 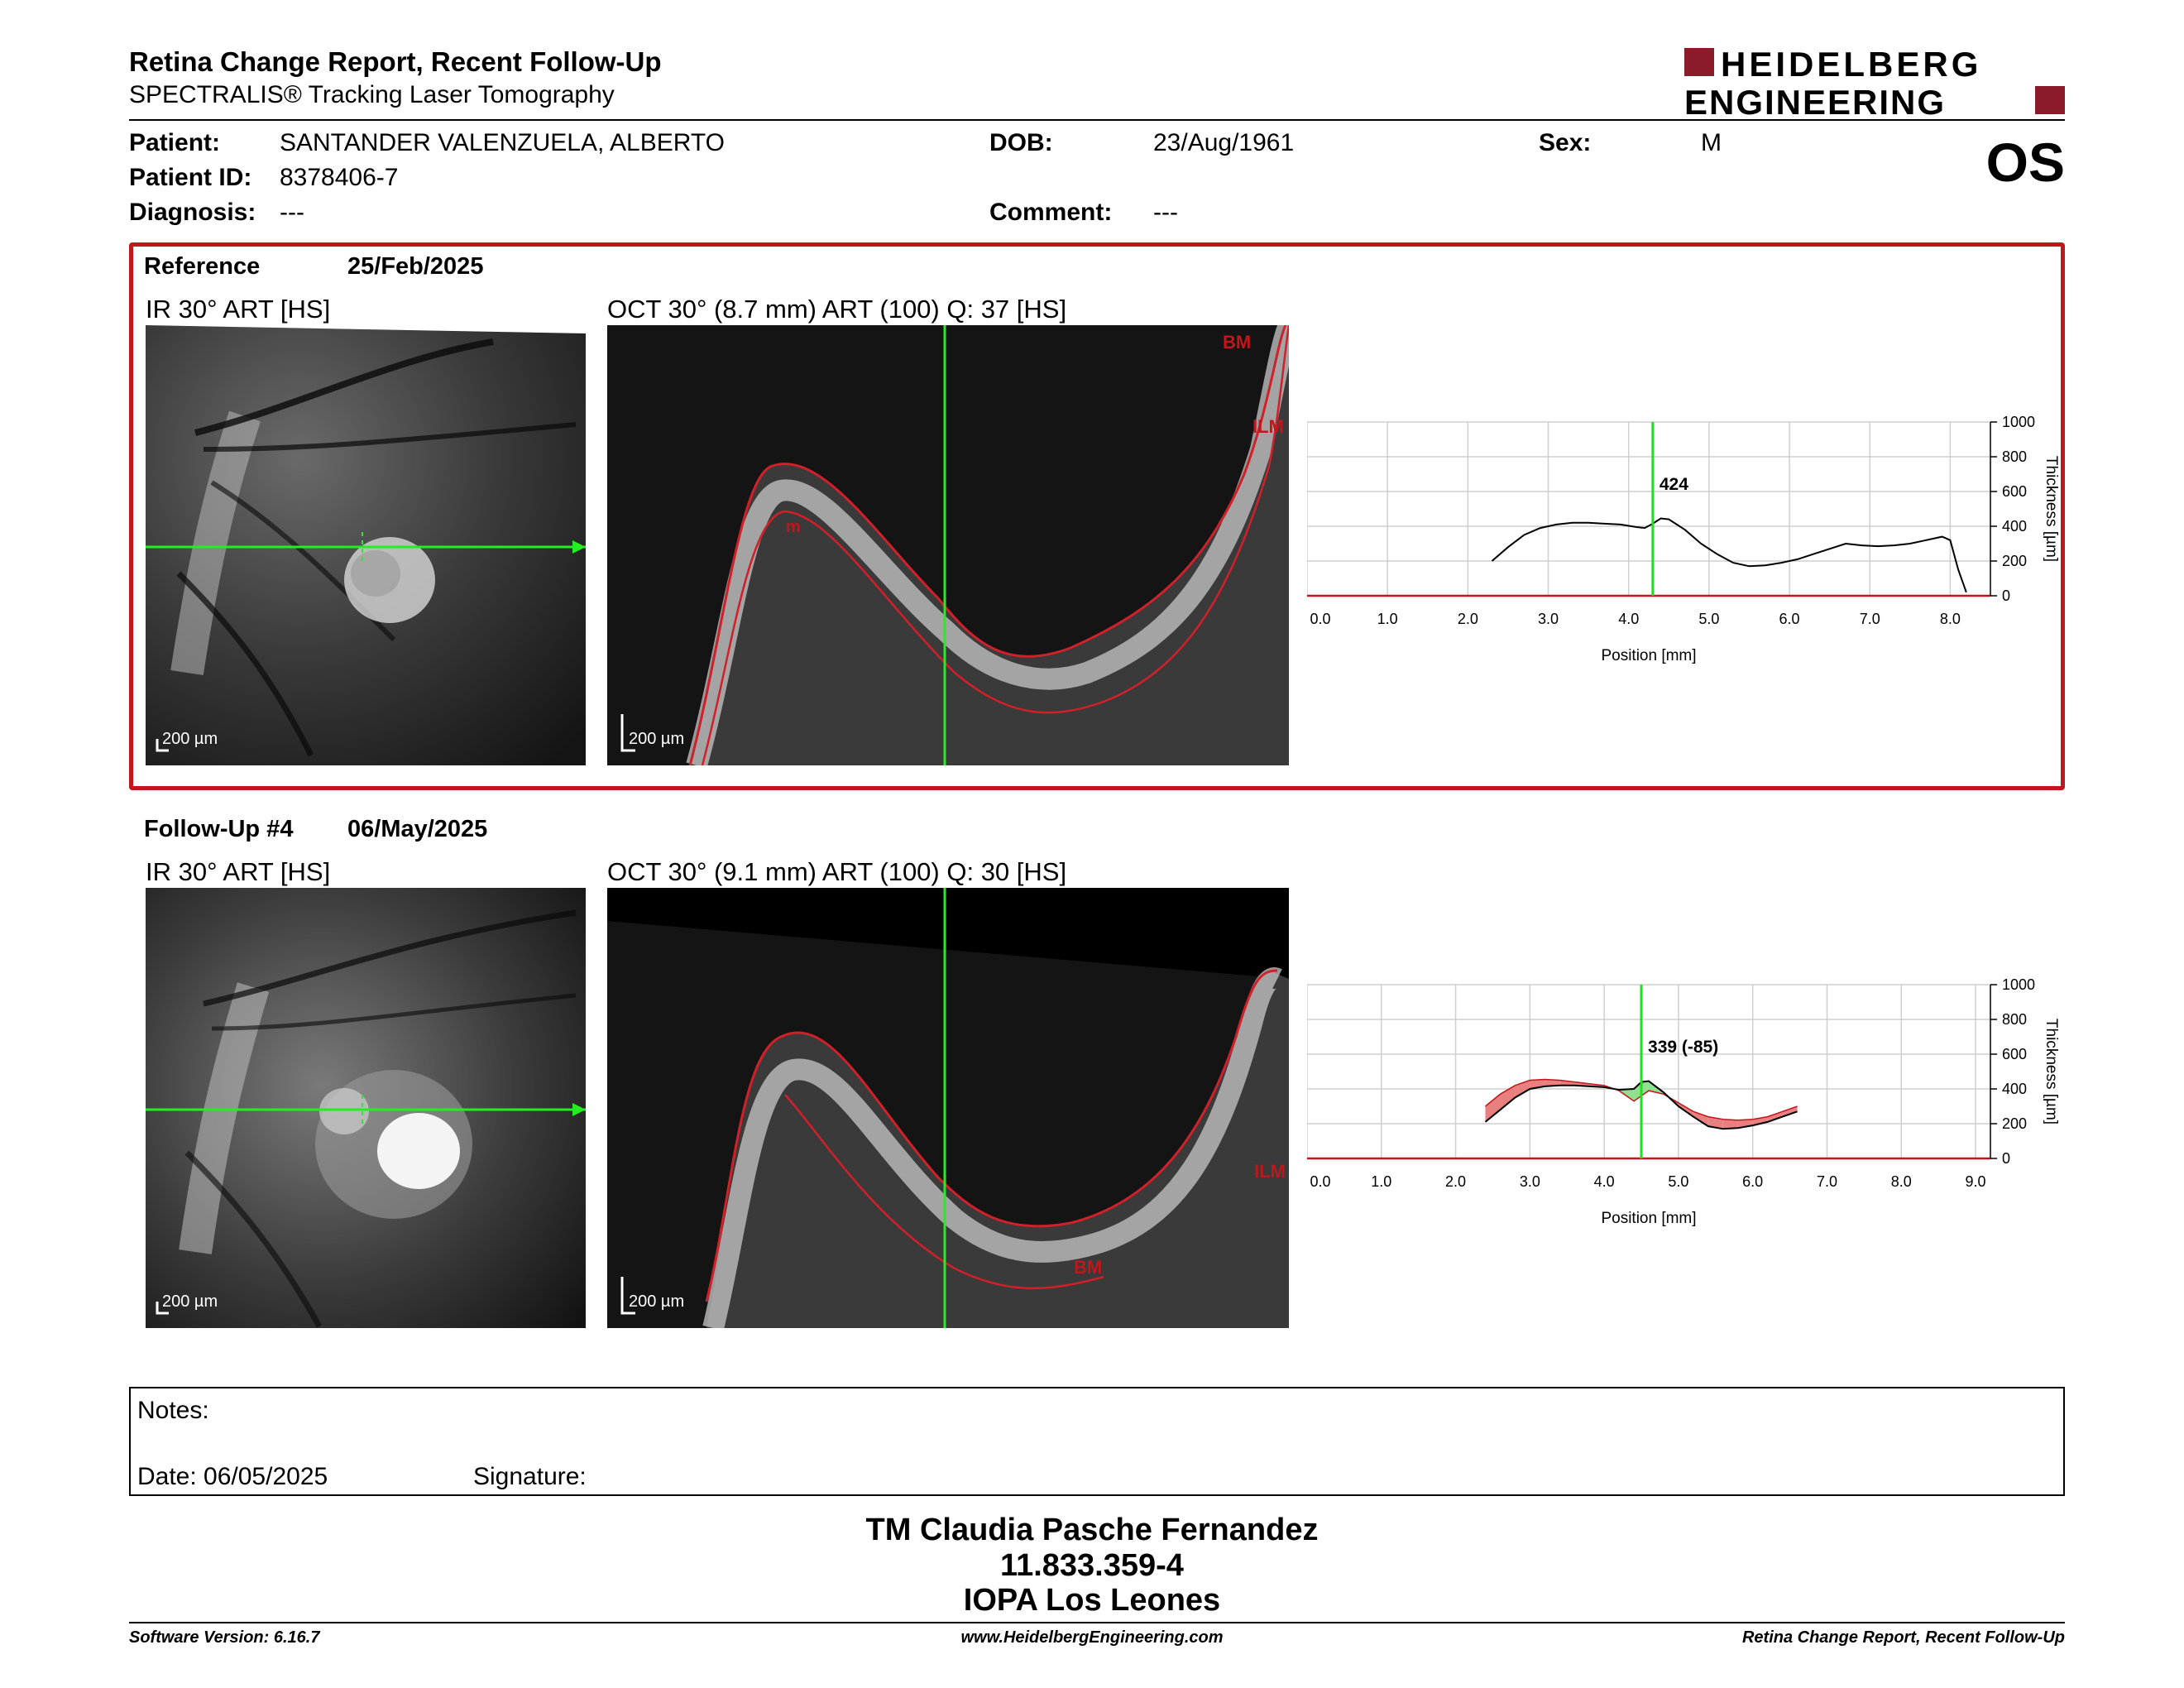 What do you see at coordinates (2014, 561) in the screenshot?
I see `reference-chart-y-tick-label: 200` at bounding box center [2014, 561].